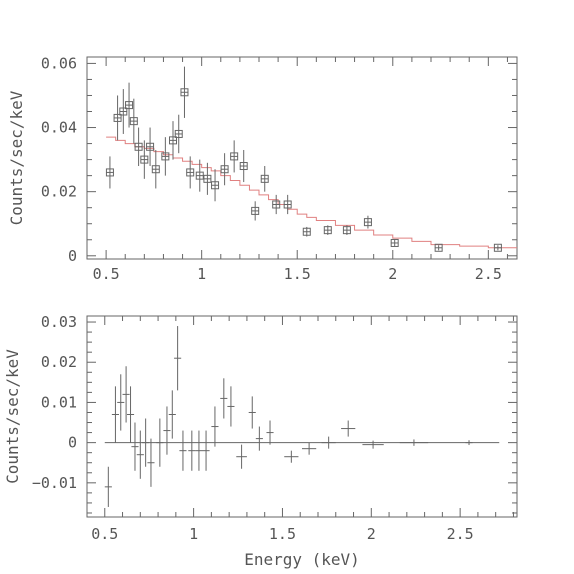 The width and height of the screenshot is (574, 574). I want to click on x-tick-label: 1.5, so click(282, 534).